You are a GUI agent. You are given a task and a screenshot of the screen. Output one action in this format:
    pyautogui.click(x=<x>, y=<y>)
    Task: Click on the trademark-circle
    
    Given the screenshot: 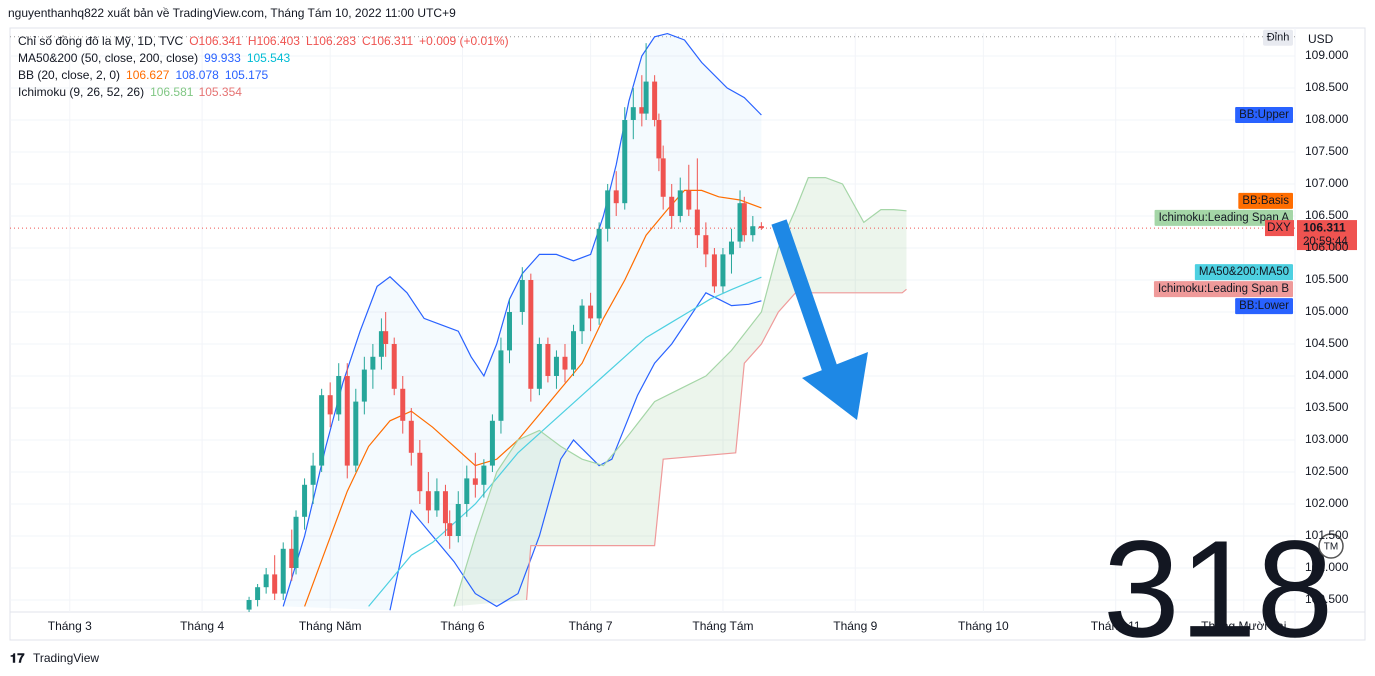 What is the action you would take?
    pyautogui.click(x=1331, y=546)
    